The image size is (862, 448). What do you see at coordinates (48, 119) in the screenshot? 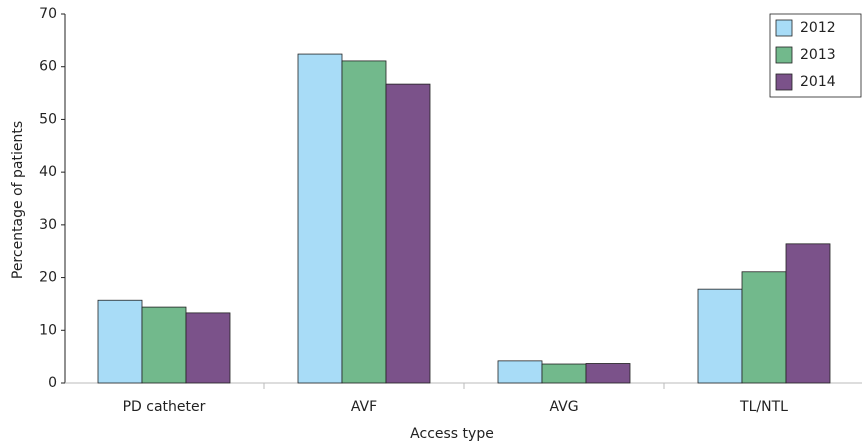
I see `y-tick-label: 50` at bounding box center [48, 119].